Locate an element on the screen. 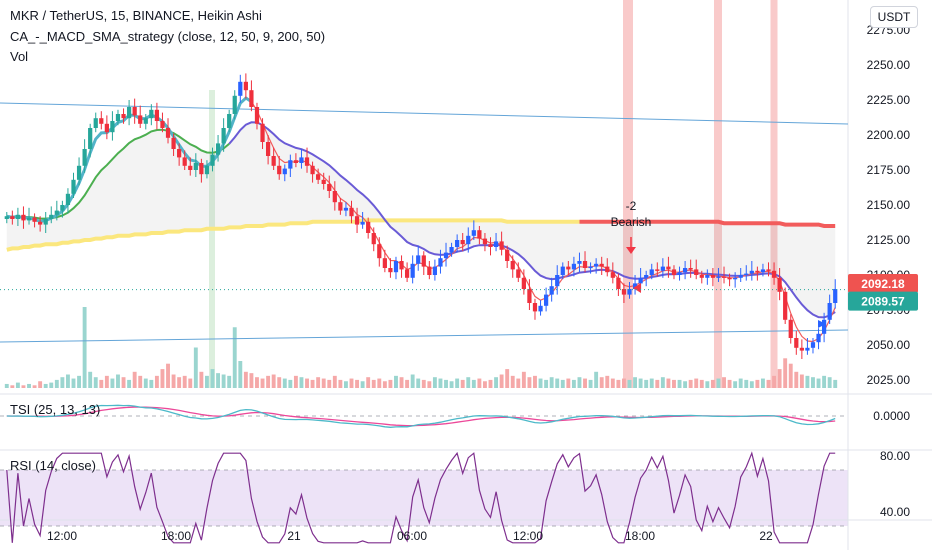 The width and height of the screenshot is (932, 555). time-tick-label: 22 is located at coordinates (766, 536).